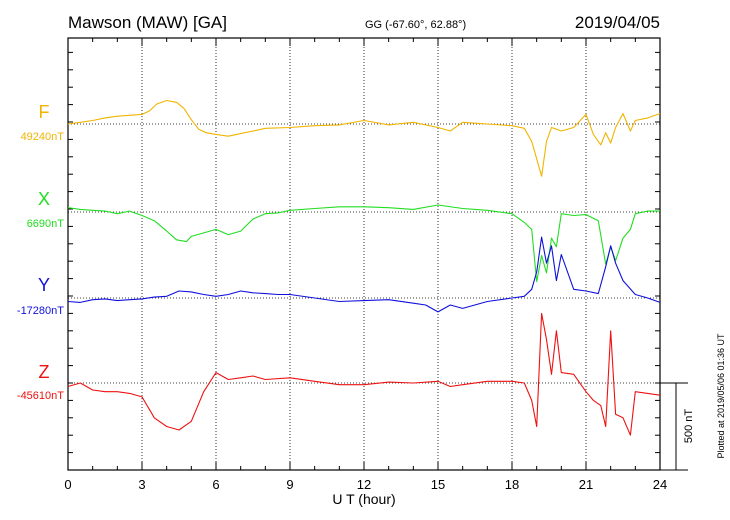 The width and height of the screenshot is (730, 520). I want to click on x-tick-label: 0, so click(67, 484).